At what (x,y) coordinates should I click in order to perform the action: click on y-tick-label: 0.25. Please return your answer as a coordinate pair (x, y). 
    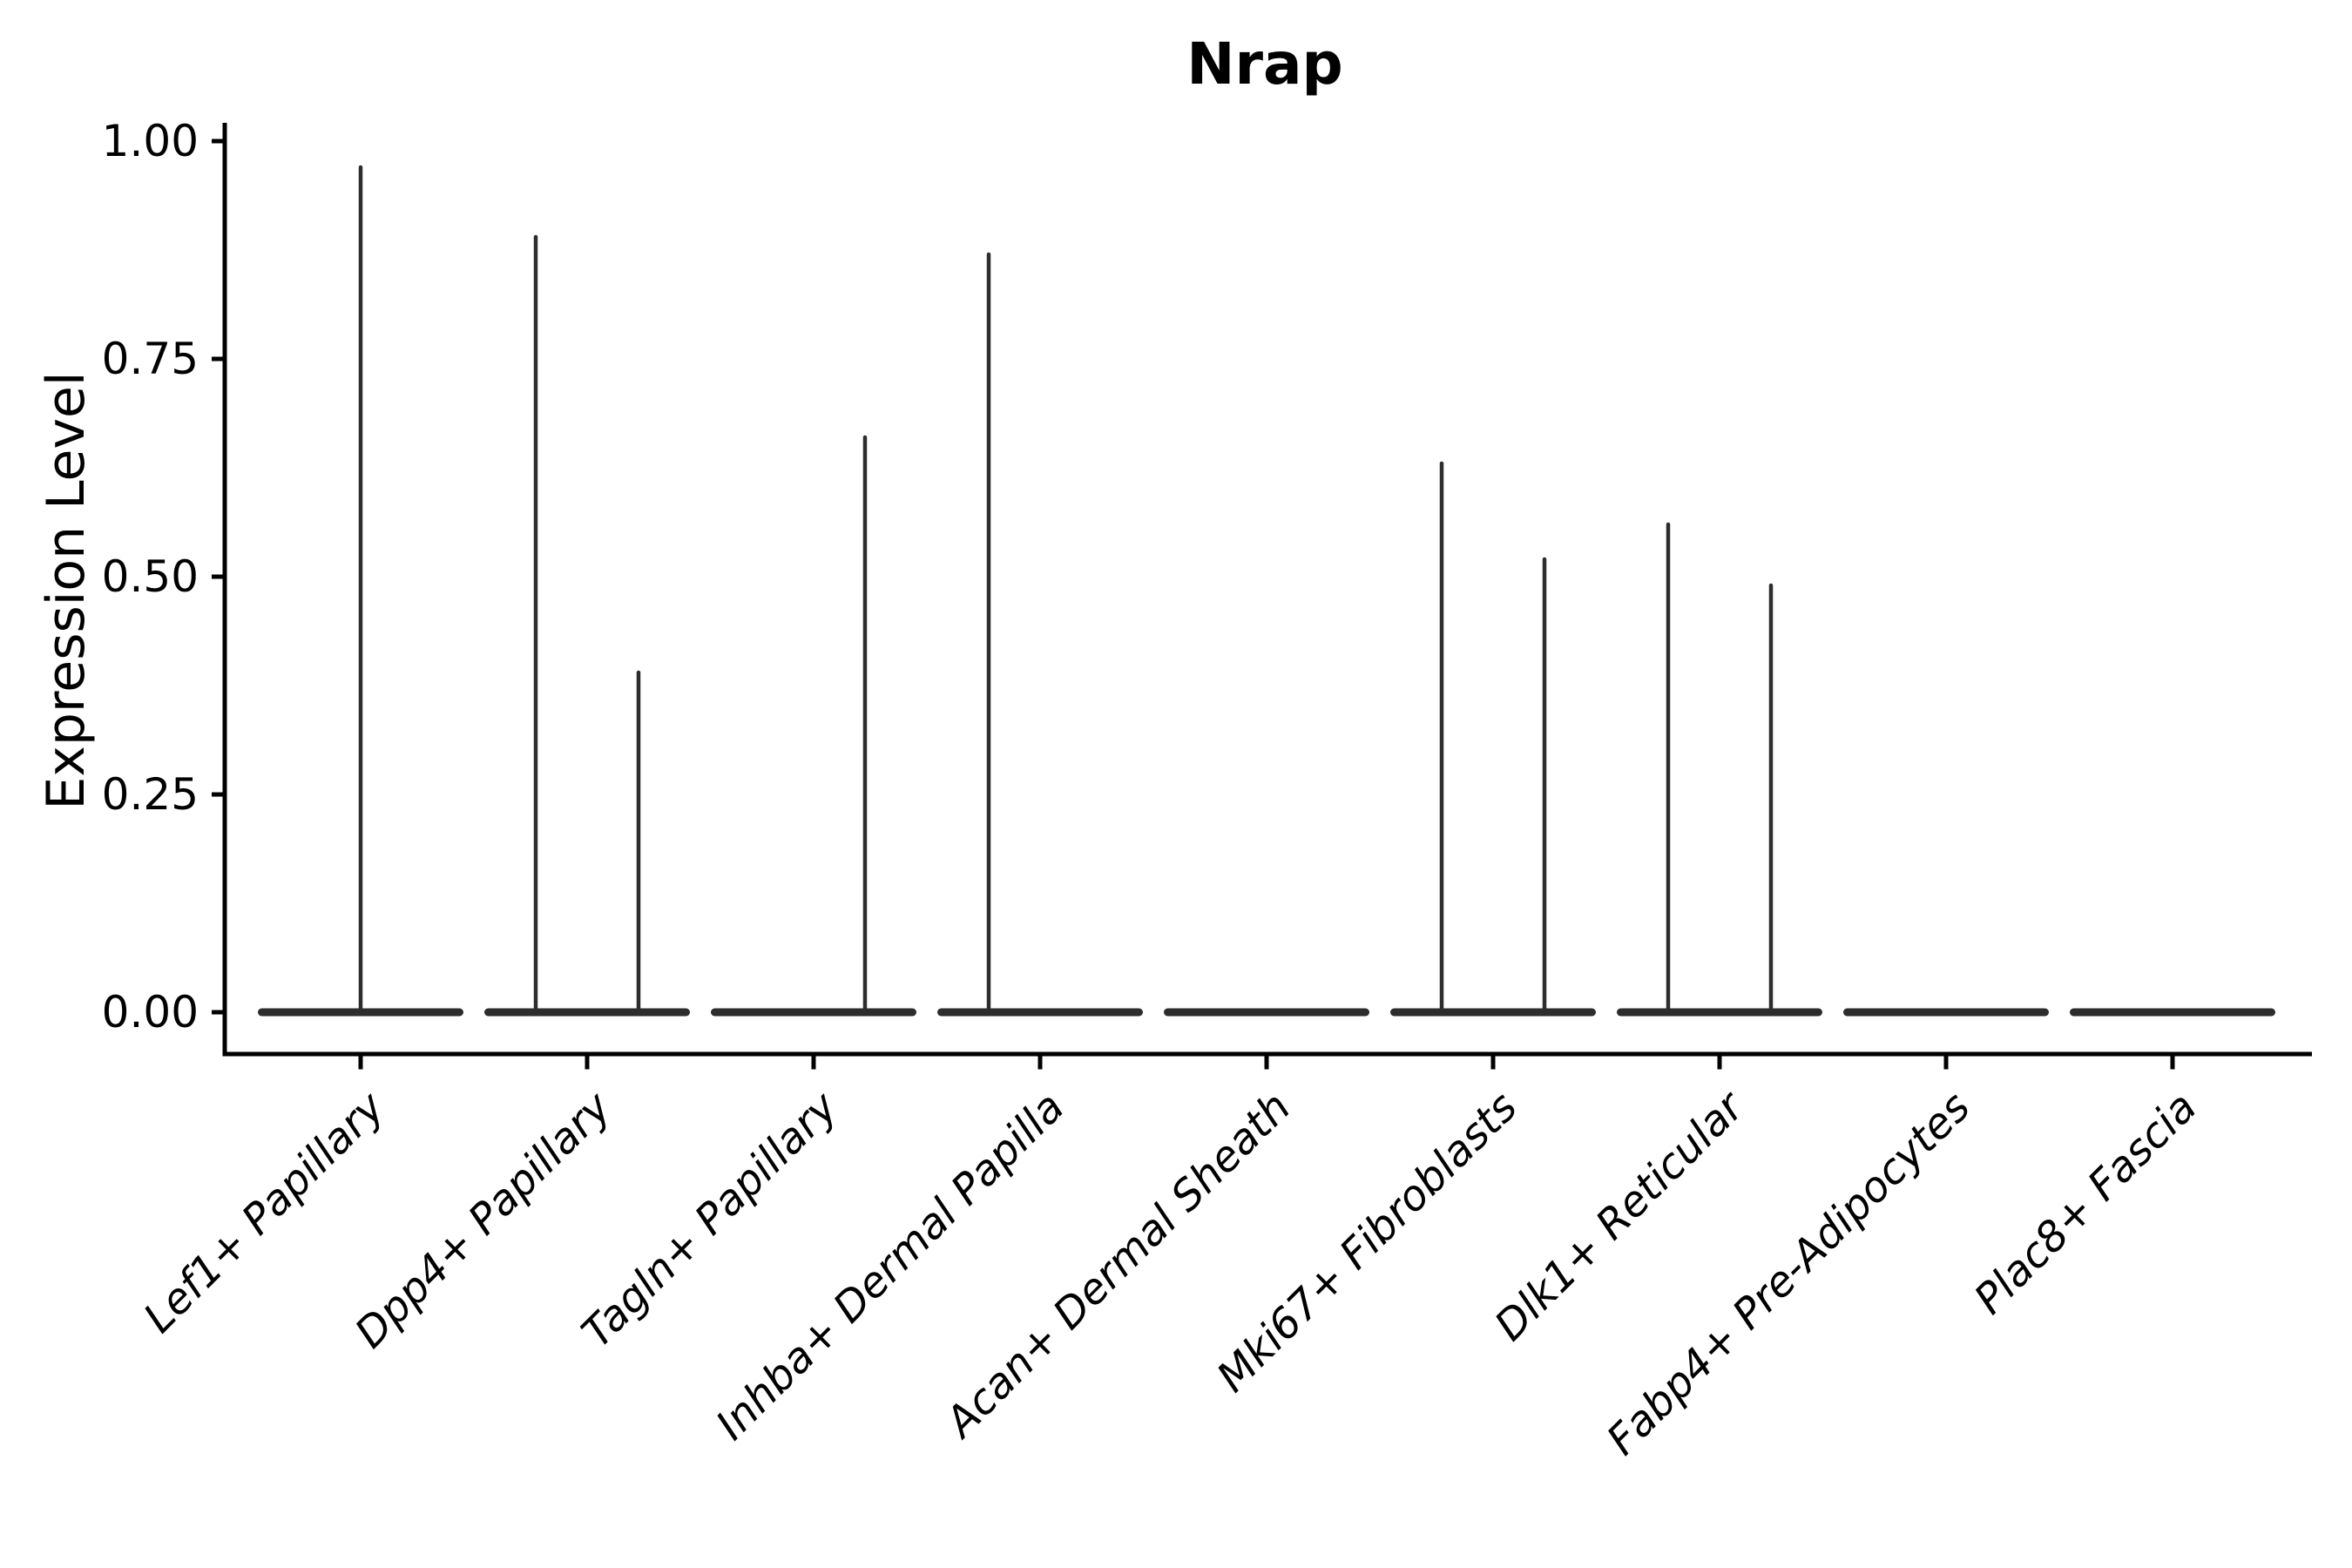
    Looking at the image, I should click on (150, 795).